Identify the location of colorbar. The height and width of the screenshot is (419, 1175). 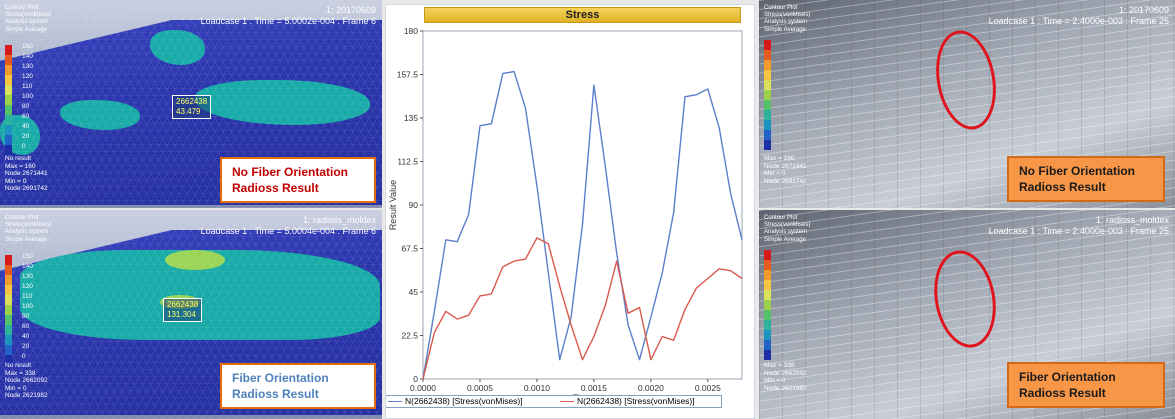
(767, 305).